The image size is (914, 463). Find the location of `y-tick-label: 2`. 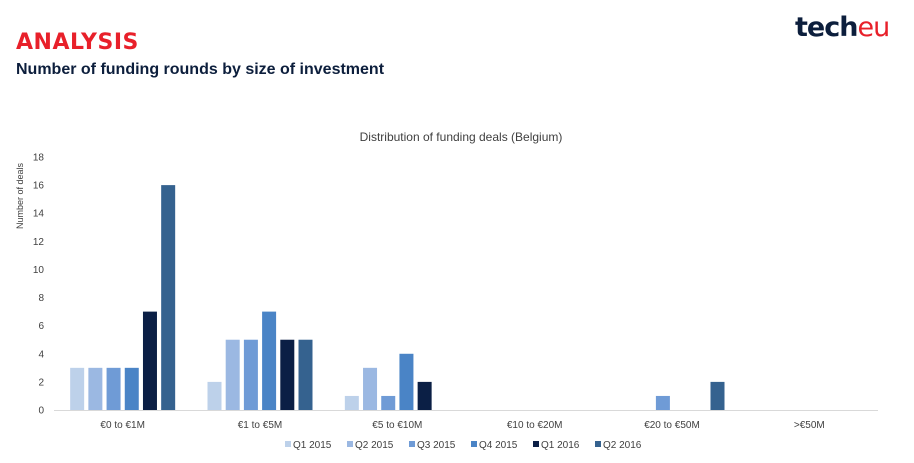

y-tick-label: 2 is located at coordinates (41, 382).